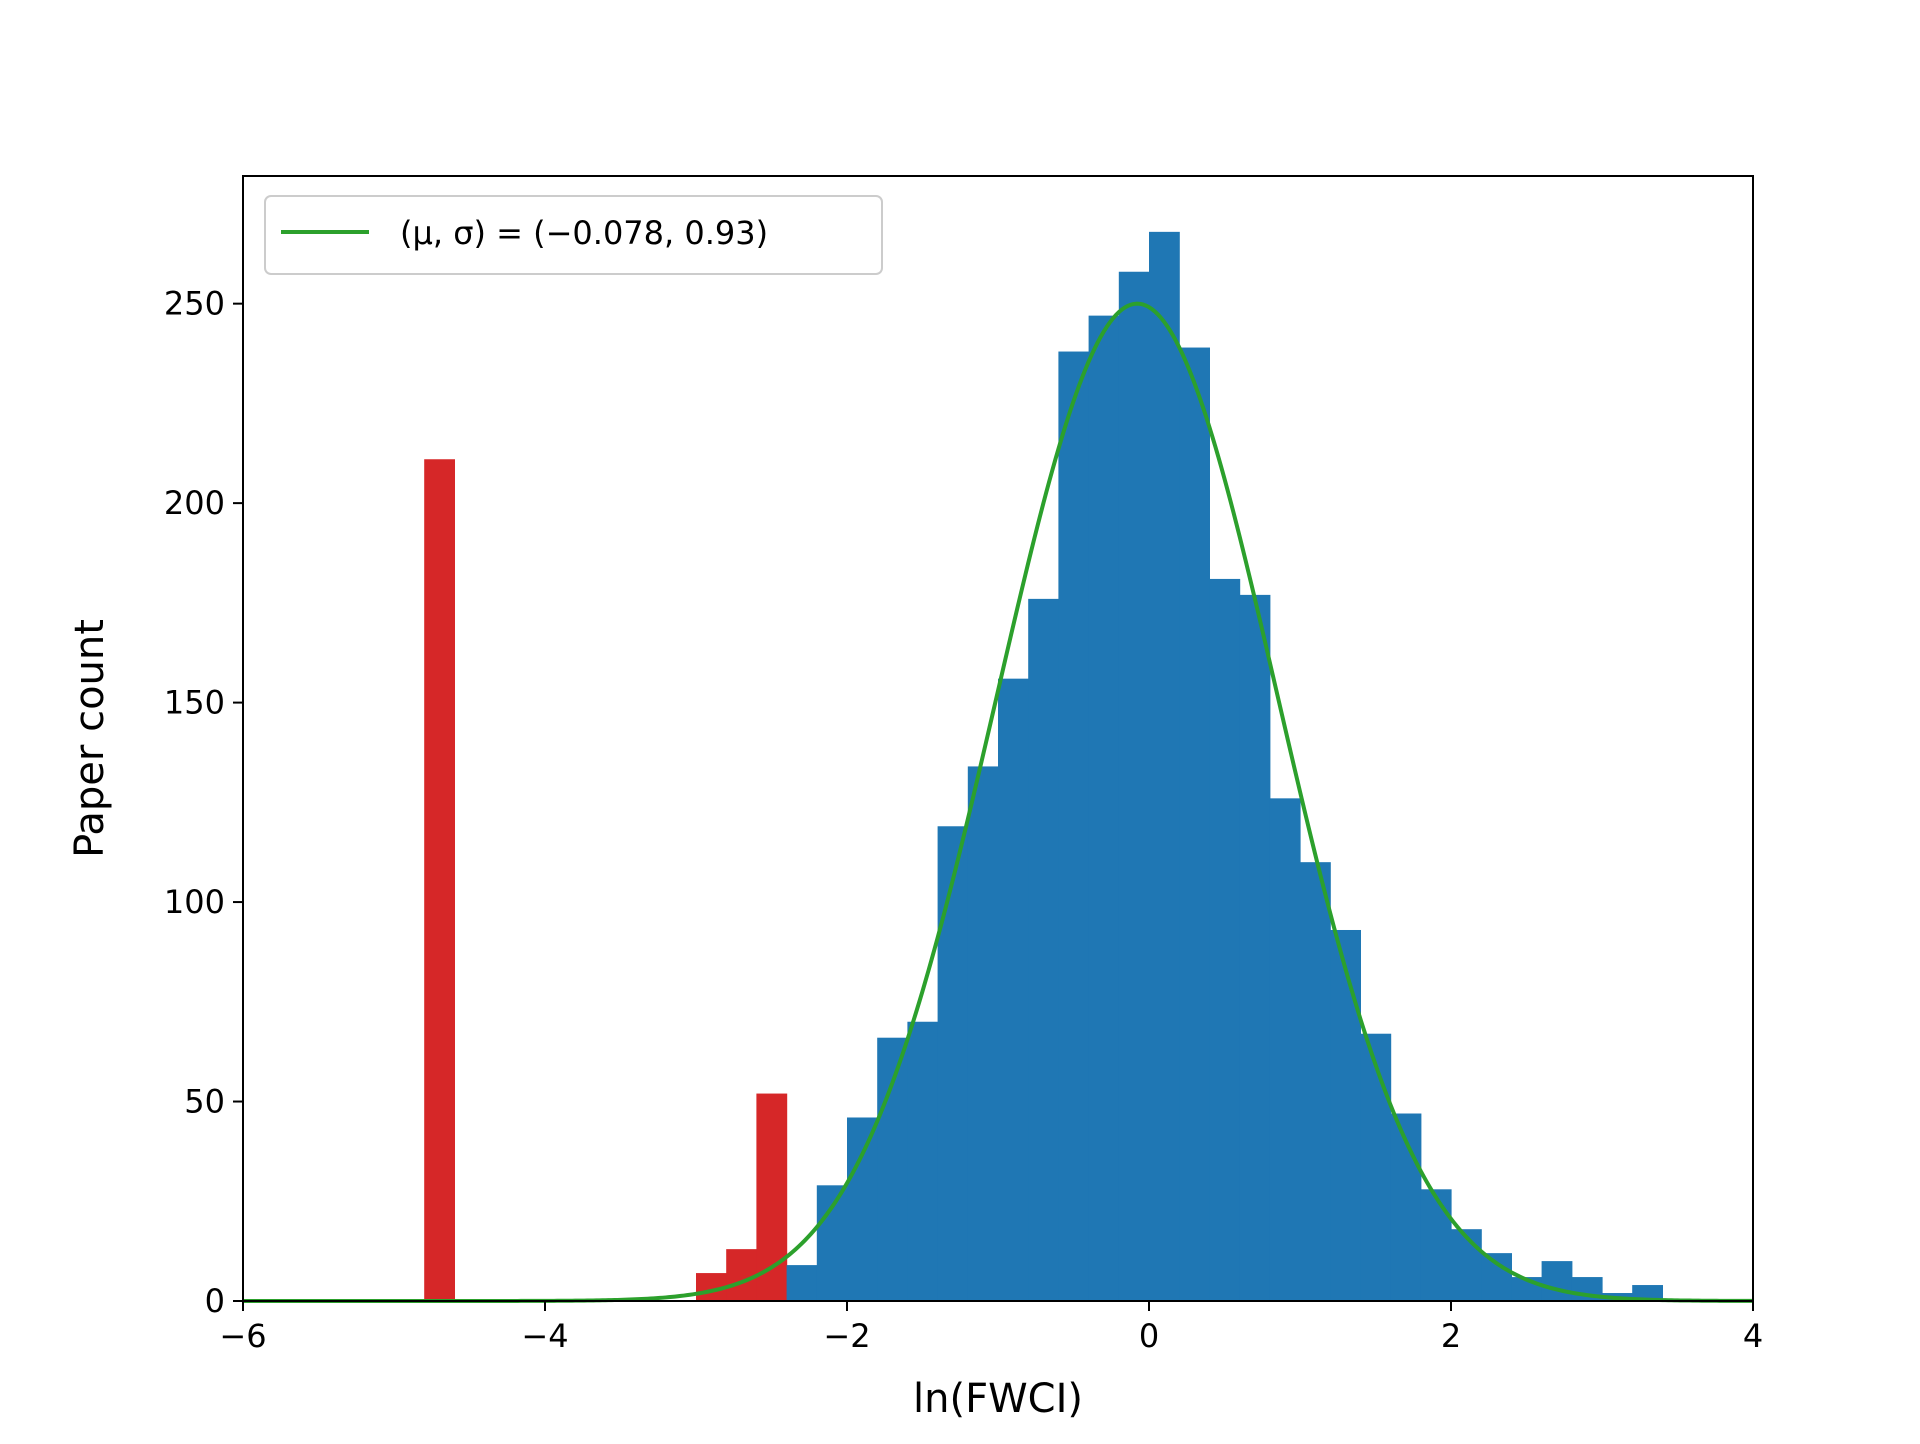 Image resolution: width=1920 pixels, height=1444 pixels. What do you see at coordinates (194, 304) in the screenshot?
I see `y-tick-label: 250` at bounding box center [194, 304].